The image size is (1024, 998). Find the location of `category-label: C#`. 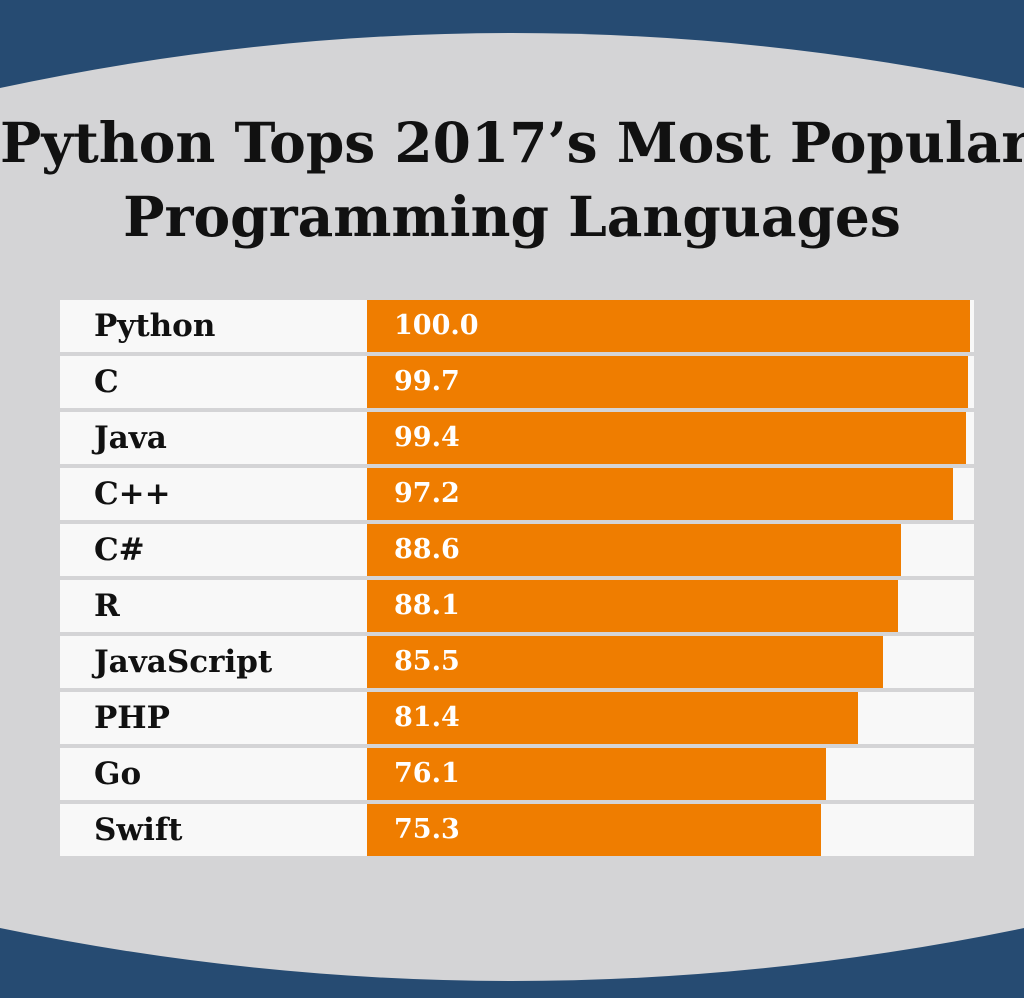

category-label: C# is located at coordinates (119, 550).